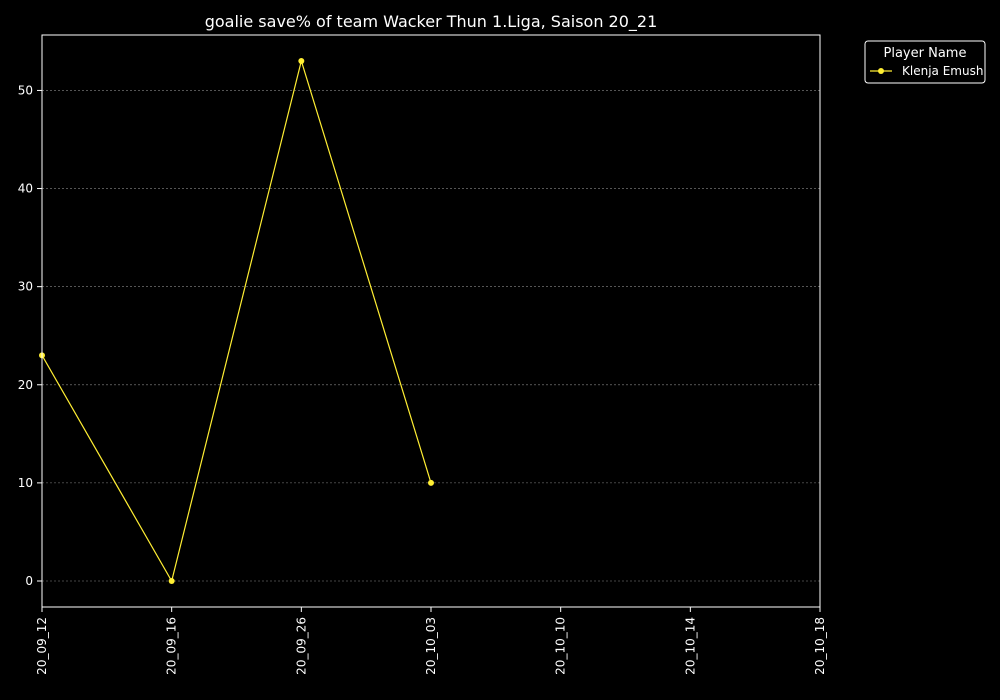 This screenshot has width=1000, height=700. I want to click on x-tick-label: 20_10_10, so click(561, 646).